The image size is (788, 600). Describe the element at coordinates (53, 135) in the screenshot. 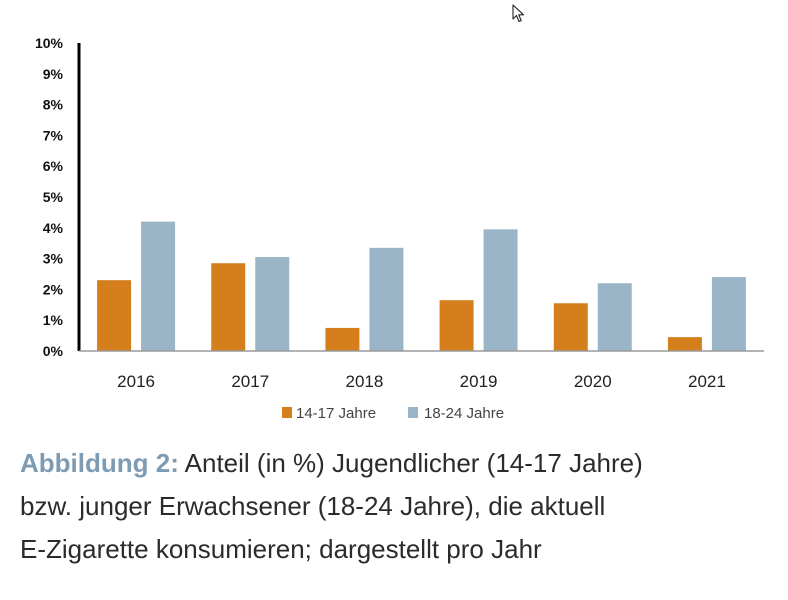

I see `y-tick-label: 7%` at that location.